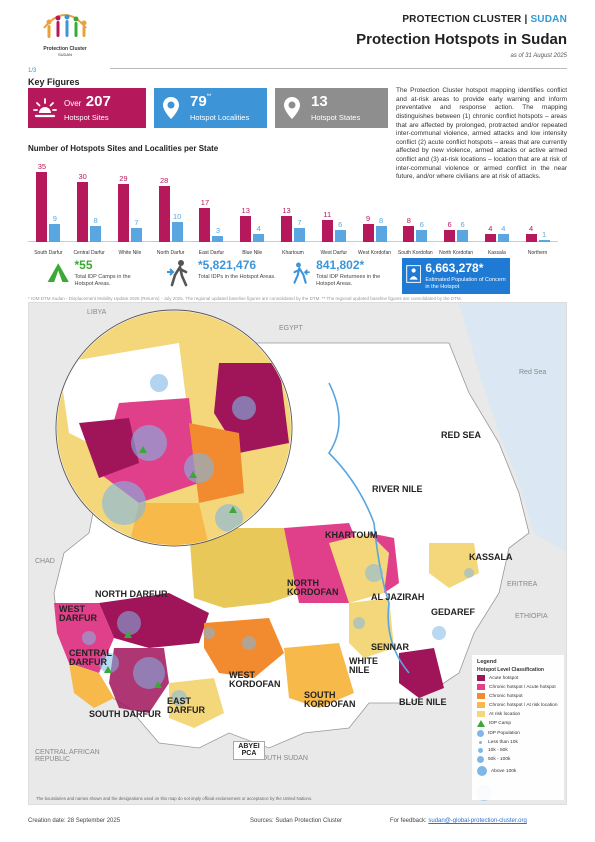  Describe the element at coordinates (186, 706) in the screenshot. I see `label-east-darfur: EAST DARFUR` at that location.